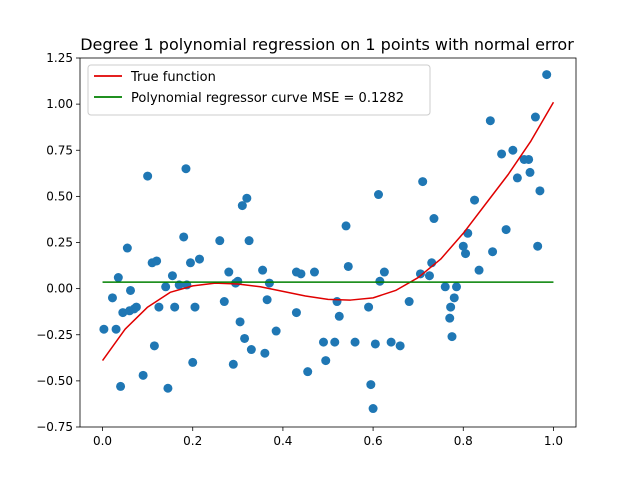 Image resolution: width=640 pixels, height=480 pixels. Describe the element at coordinates (267, 98) in the screenshot. I see `legend-label: Polynomial regressor curve MSE = 0.1282` at that location.